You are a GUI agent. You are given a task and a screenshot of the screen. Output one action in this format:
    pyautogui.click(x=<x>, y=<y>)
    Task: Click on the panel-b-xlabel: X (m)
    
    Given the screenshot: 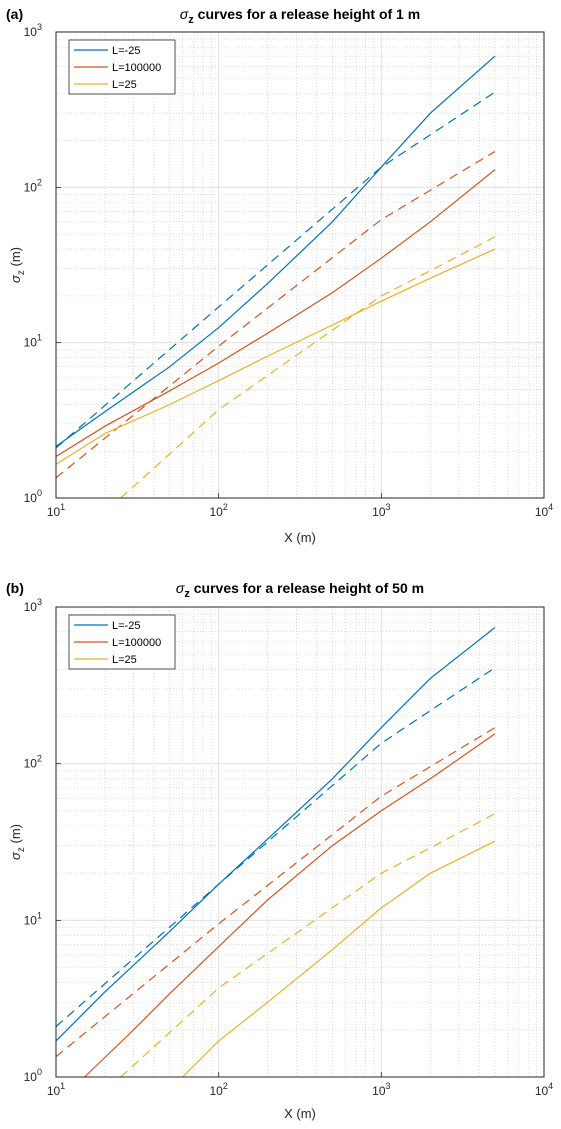 What is the action you would take?
    pyautogui.click(x=300, y=1113)
    